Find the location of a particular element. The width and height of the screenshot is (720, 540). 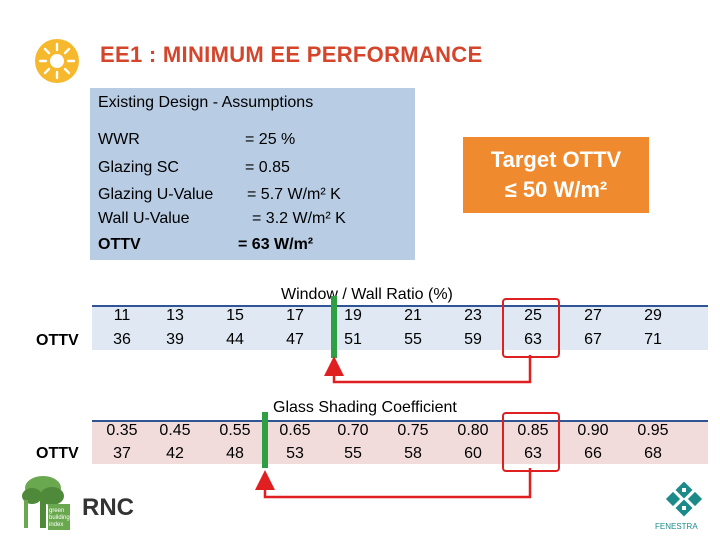

table1-x-cell: 29 is located at coordinates (653, 315).